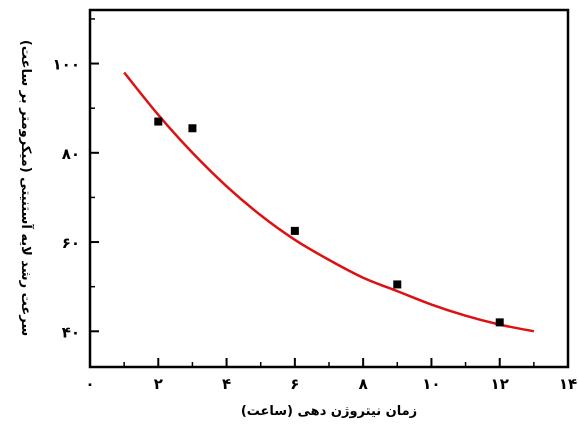 Image resolution: width=579 pixels, height=432 pixels. I want to click on x-tick-label: ٠, so click(89, 384).